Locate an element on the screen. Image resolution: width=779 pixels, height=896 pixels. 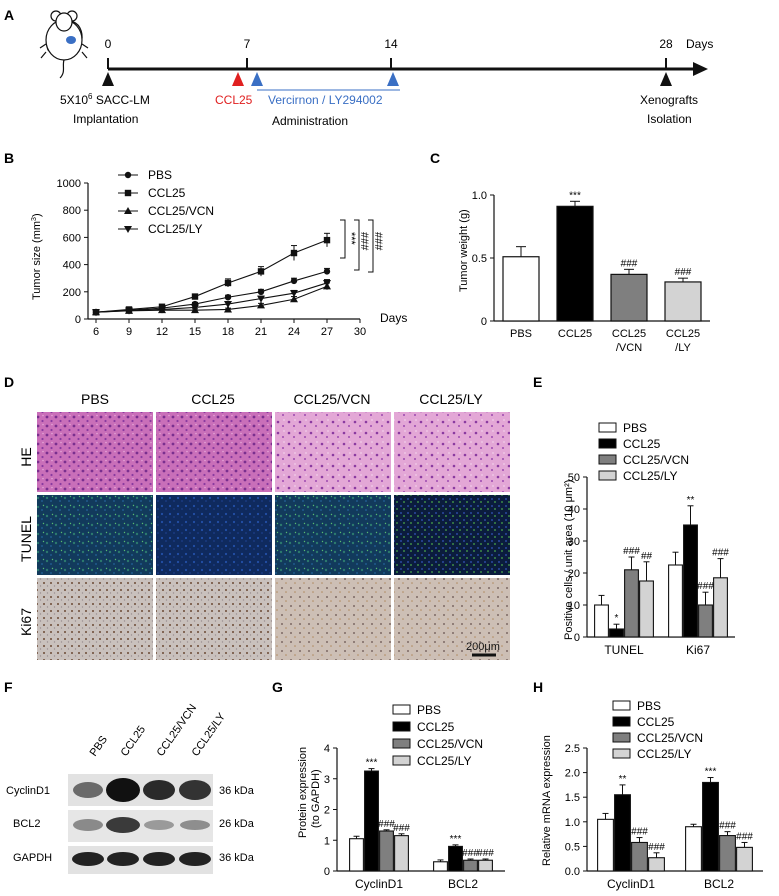
he-vcn-image is located at coordinates (333, 452).